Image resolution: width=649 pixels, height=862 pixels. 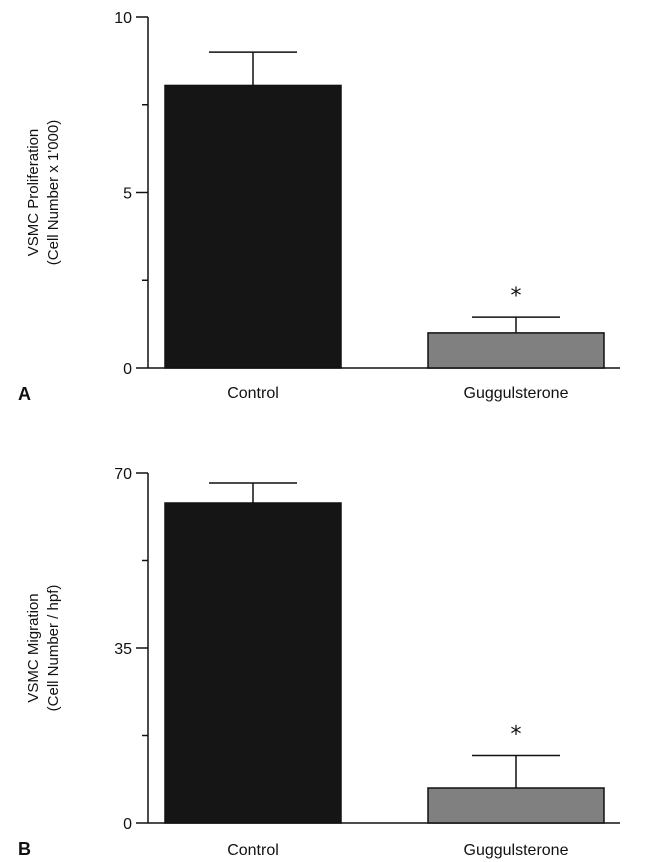 I want to click on y-tick-label: 35, so click(x=123, y=649).